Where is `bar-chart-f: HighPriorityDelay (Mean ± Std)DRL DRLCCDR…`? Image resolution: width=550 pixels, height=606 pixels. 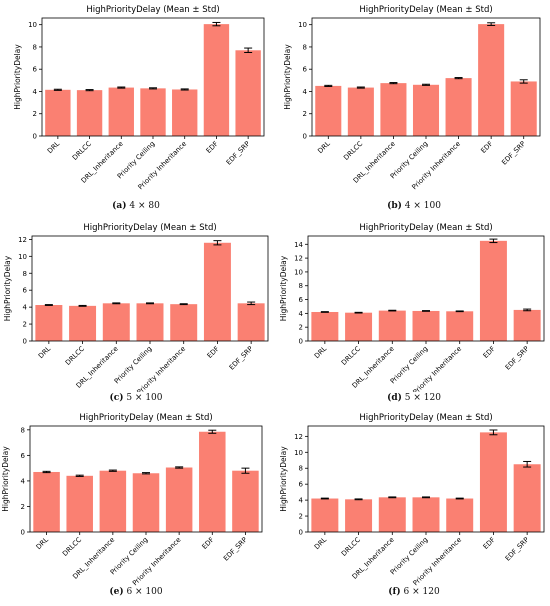
bar-chart-f: HighPriorityDelay (Mean ± Std)DRL DRLCCDR… is located at coordinates (412, 499).